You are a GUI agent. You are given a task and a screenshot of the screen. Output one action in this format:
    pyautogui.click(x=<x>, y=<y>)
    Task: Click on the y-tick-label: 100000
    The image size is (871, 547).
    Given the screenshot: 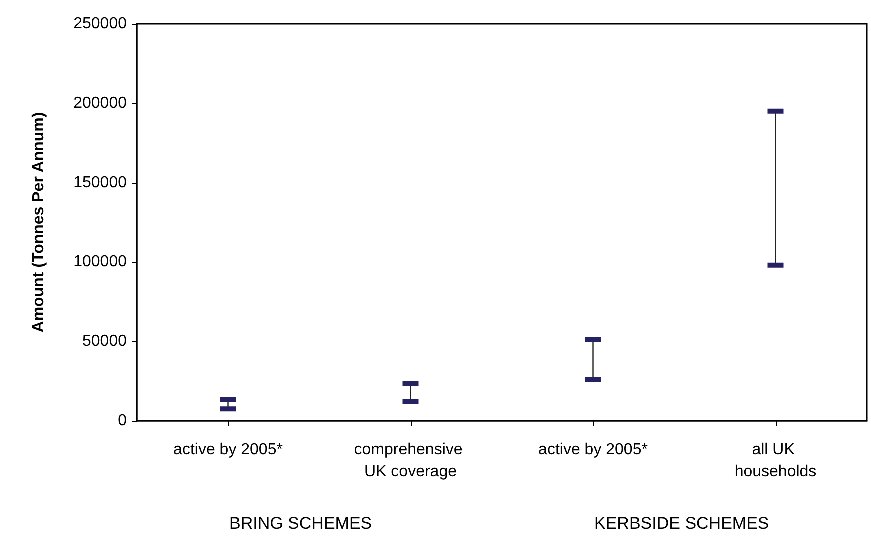 What is the action you would take?
    pyautogui.click(x=101, y=262)
    